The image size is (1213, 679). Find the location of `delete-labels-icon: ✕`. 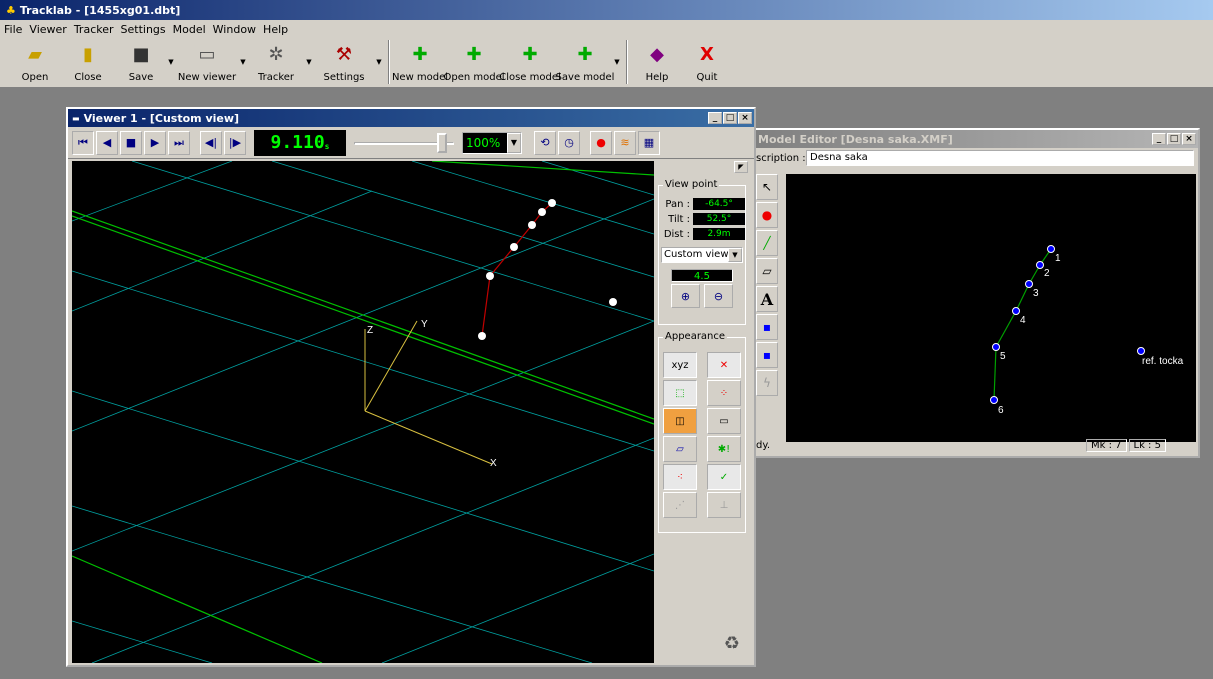

delete-labels-icon: ✕ is located at coordinates (724, 365).